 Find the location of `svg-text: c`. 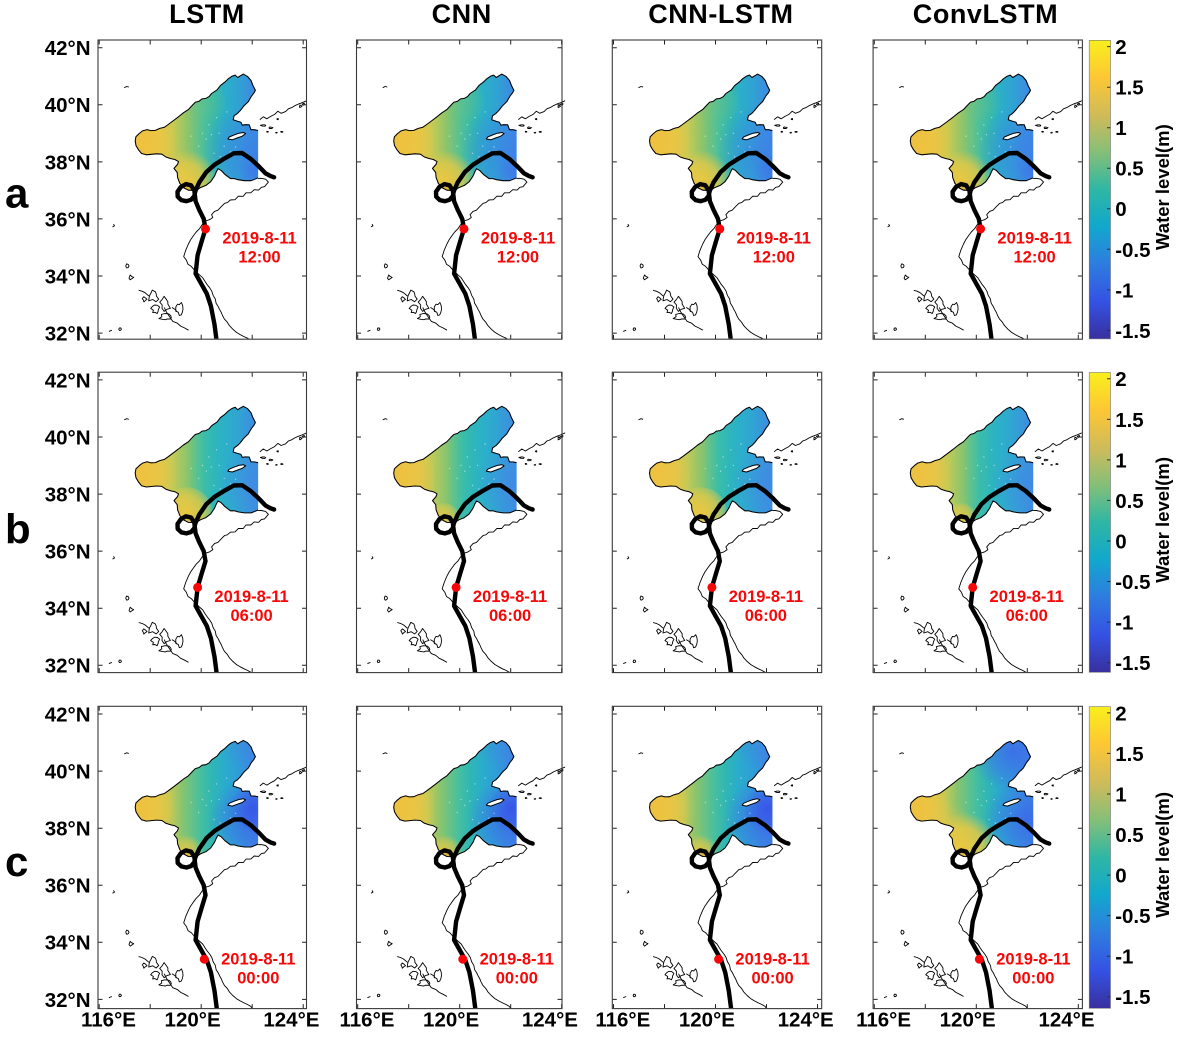

svg-text: c is located at coordinates (16, 861).